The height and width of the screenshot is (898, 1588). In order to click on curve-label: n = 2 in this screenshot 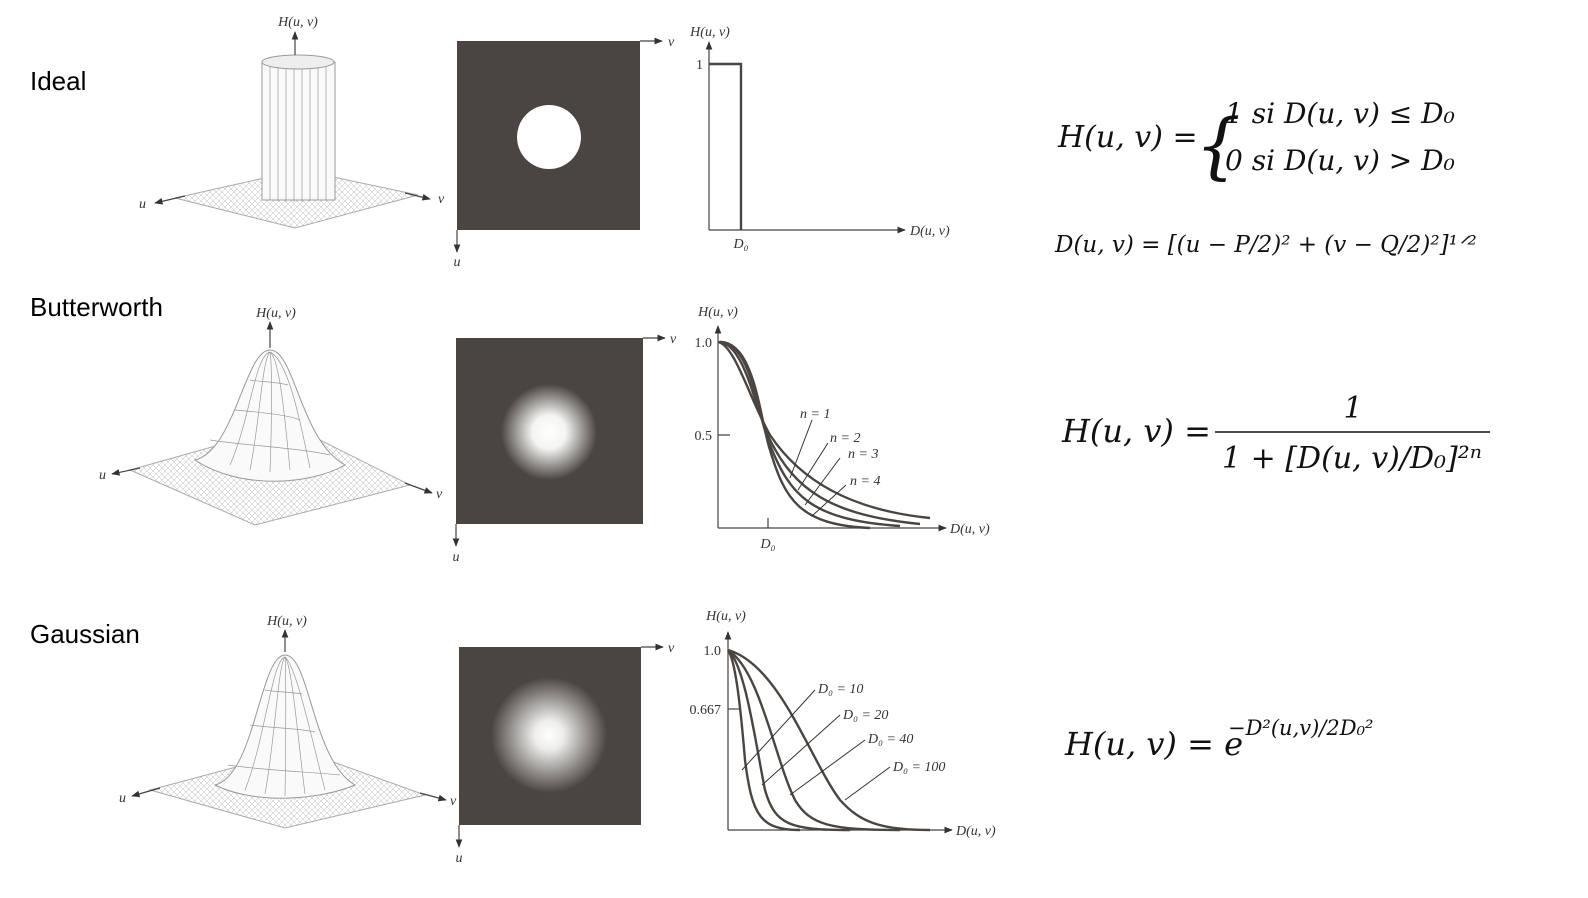, I will do `click(845, 438)`.